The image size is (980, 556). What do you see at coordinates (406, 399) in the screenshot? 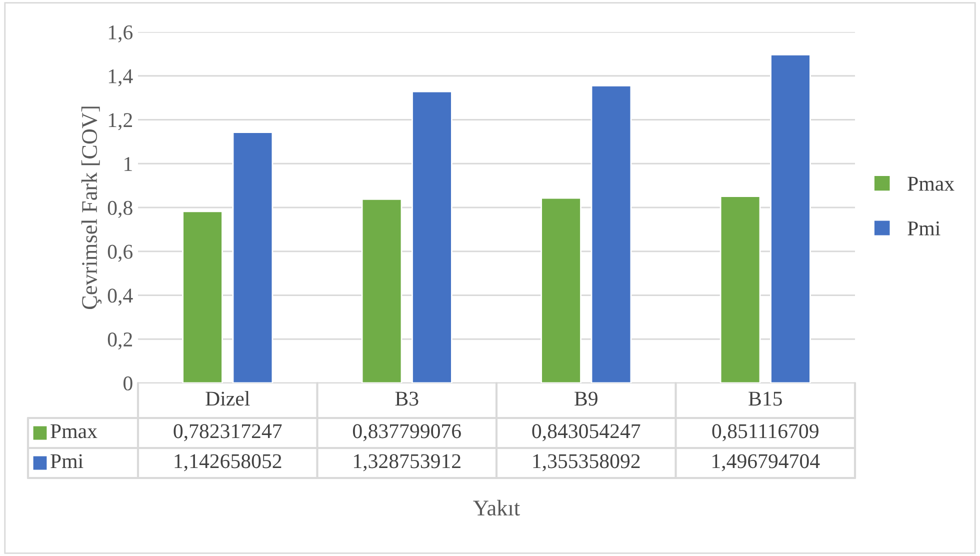
I see `x-tick-label: B3` at bounding box center [406, 399].